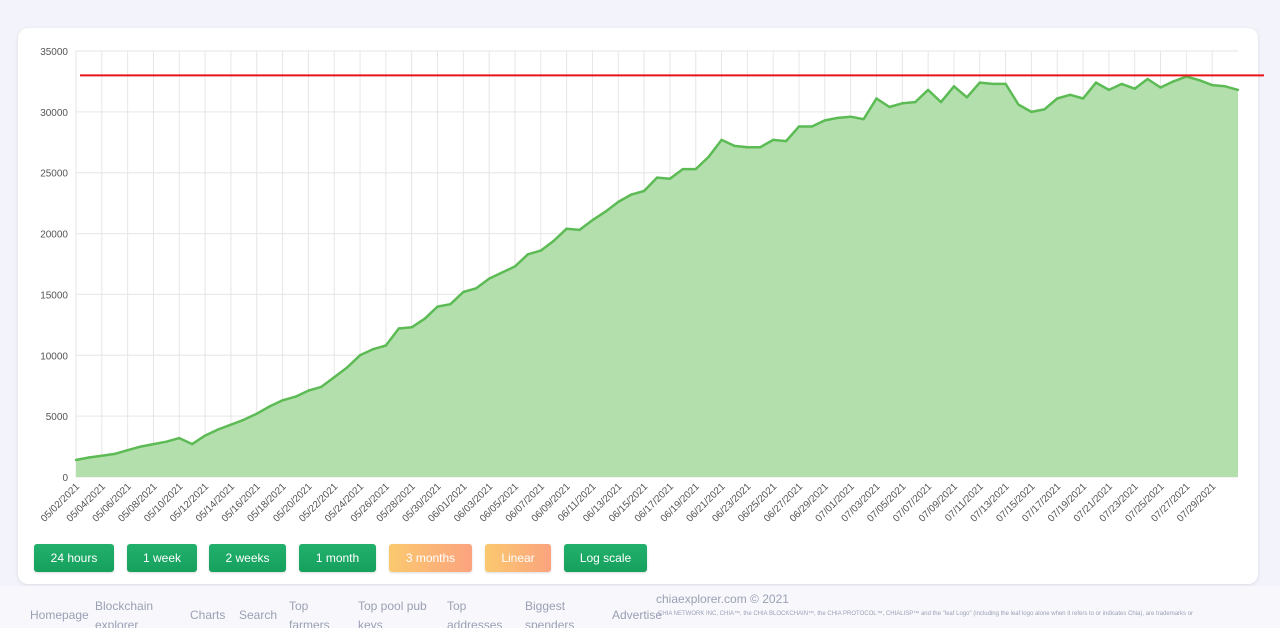  What do you see at coordinates (392, 613) in the screenshot?
I see `footer-link-top-pool-pub-keys: Top pool pub keys` at bounding box center [392, 613].